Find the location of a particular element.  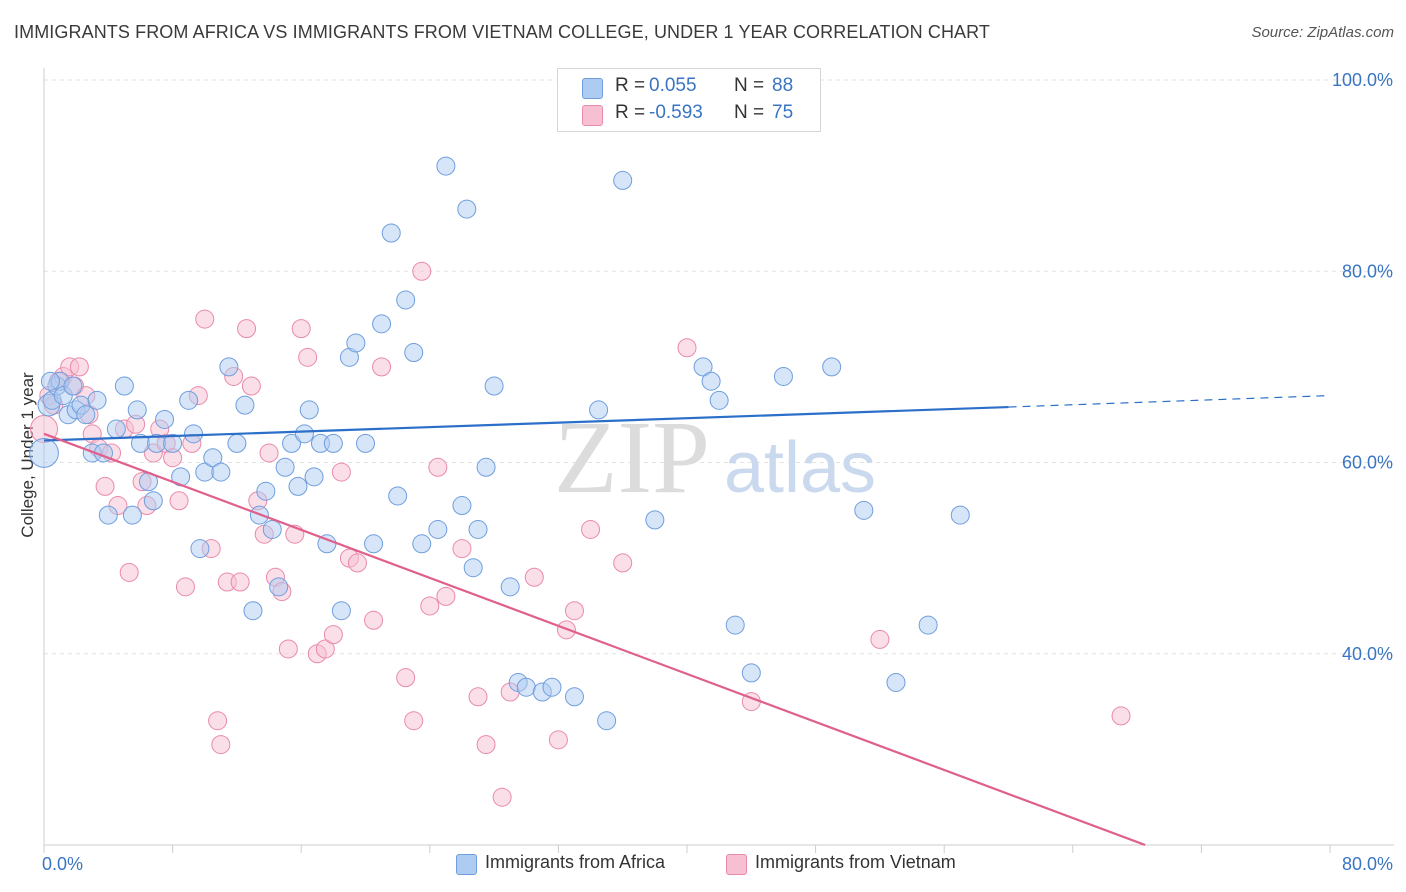

y-tick-label: 80.0% is located at coordinates (1367, 271).